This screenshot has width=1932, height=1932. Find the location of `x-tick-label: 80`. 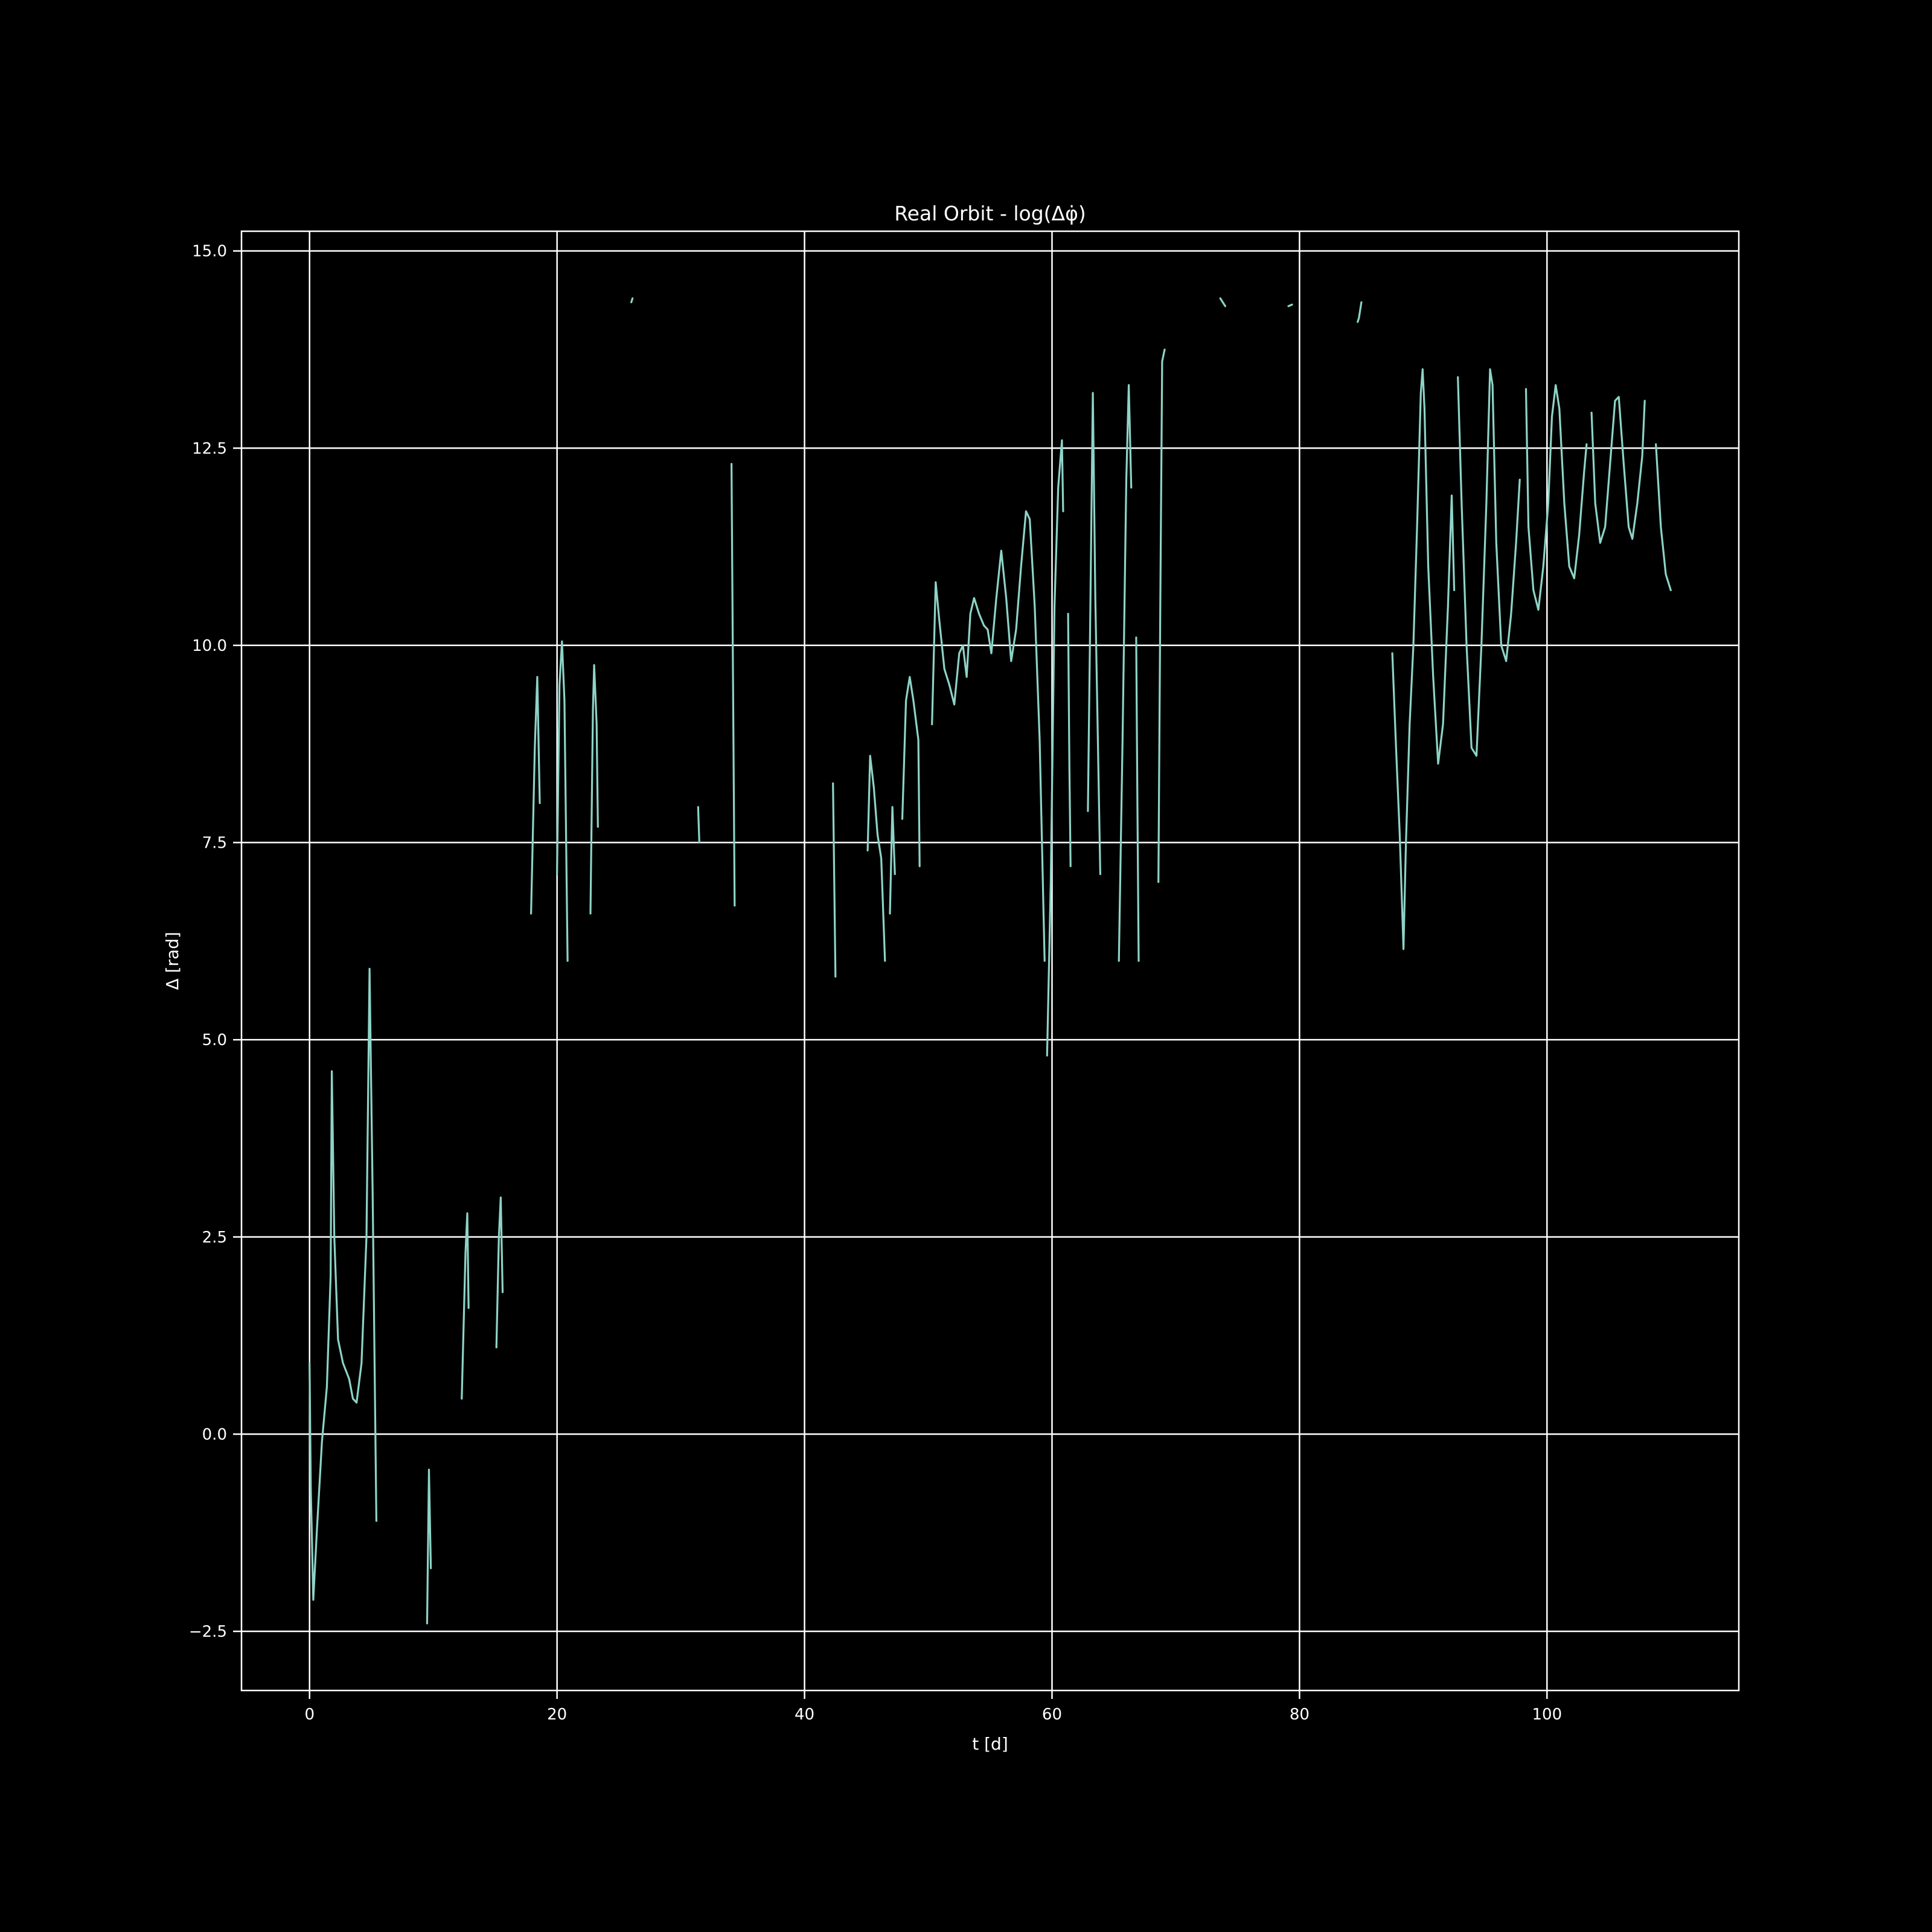

x-tick-label: 80 is located at coordinates (1300, 1715).